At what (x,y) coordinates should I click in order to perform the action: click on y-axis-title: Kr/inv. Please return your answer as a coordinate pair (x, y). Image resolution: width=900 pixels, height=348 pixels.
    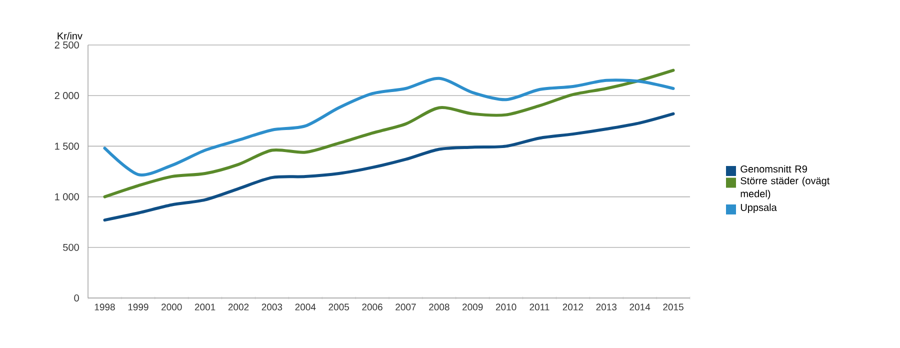
    Looking at the image, I should click on (70, 36).